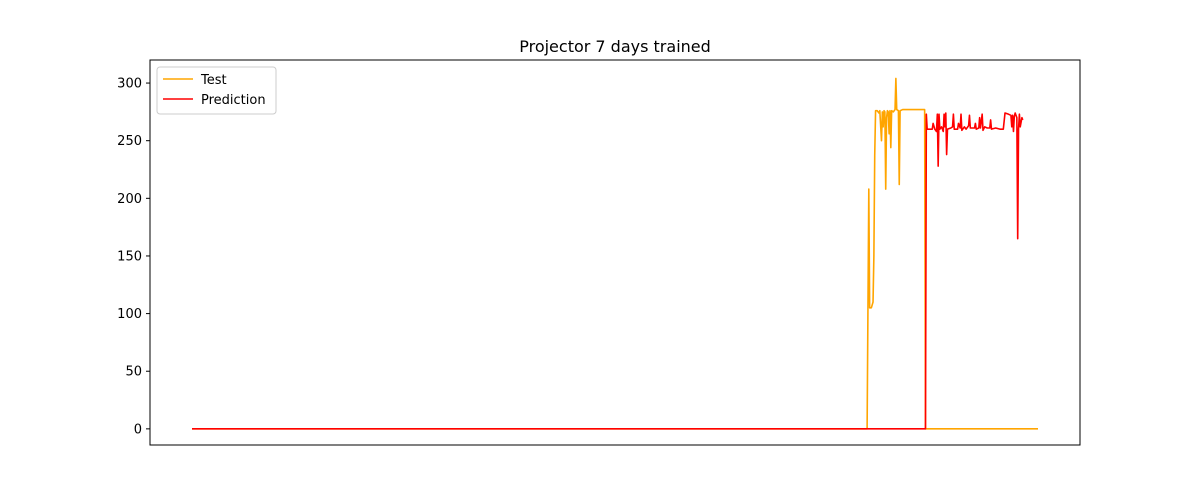  I want to click on y-tick-label-50: 50, so click(133, 372).